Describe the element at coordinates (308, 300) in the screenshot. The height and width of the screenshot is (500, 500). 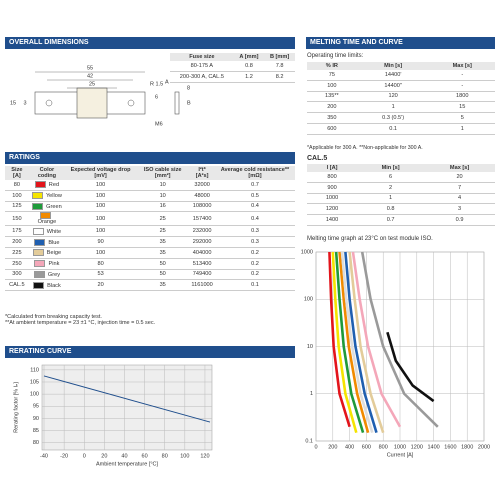
I see `y-tick-label: 100` at that location.